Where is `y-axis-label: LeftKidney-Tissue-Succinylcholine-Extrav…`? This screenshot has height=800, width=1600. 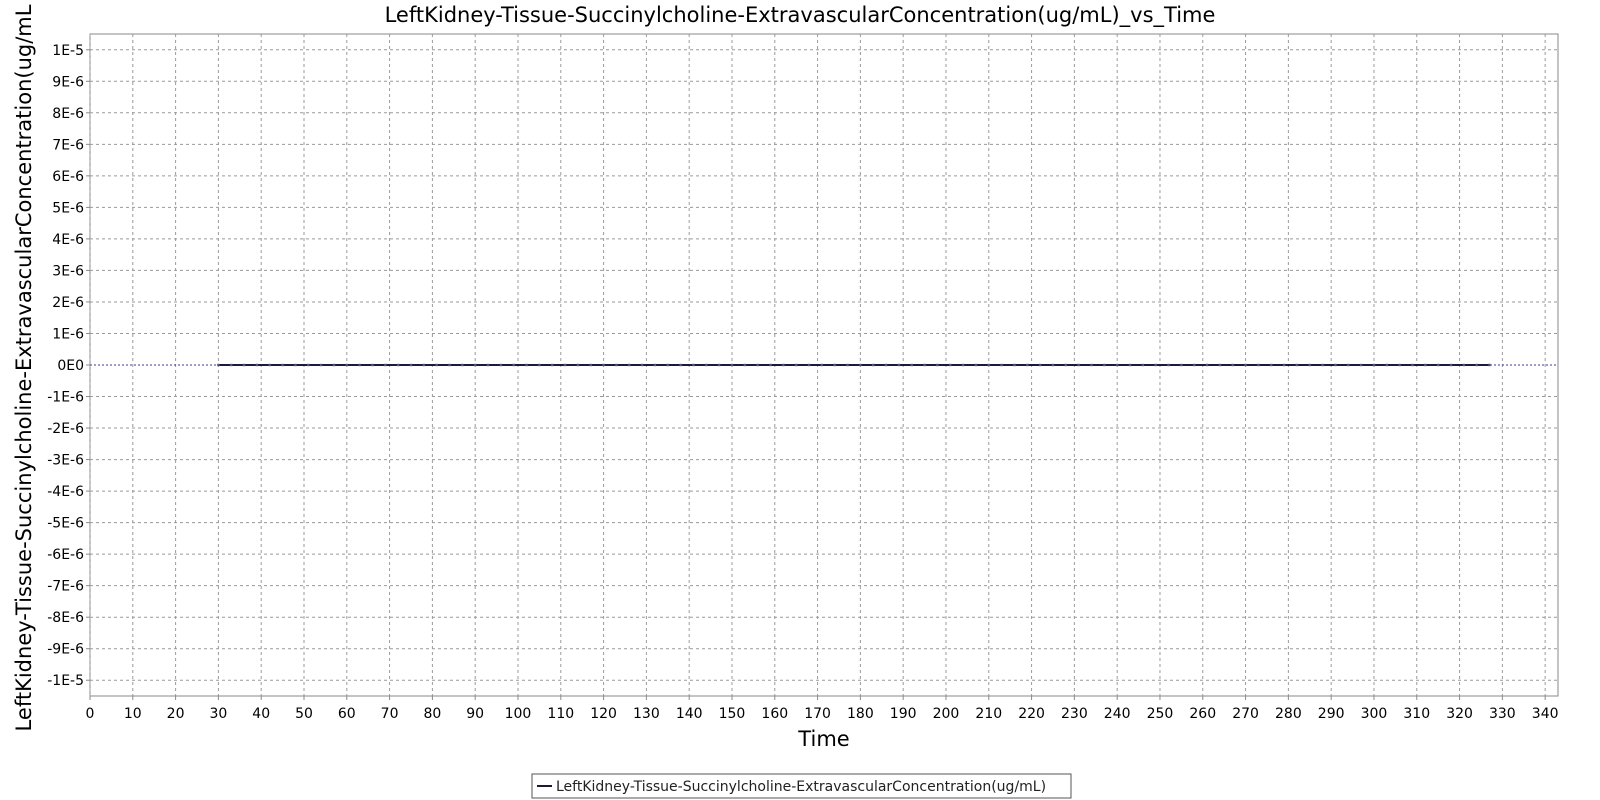 y-axis-label: LeftKidney-Tissue-Succinylcholine-Extrav… is located at coordinates (24, 367).